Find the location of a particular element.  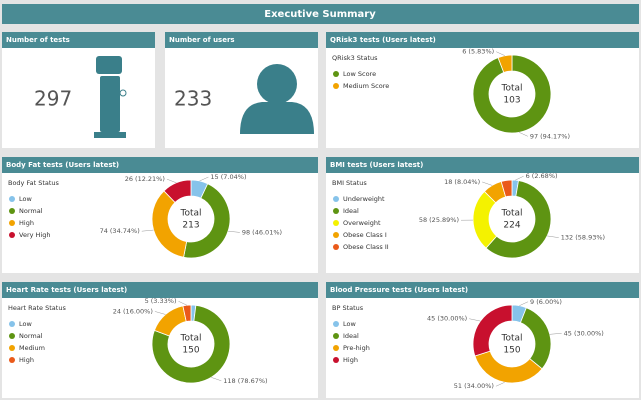

data-label: 45 (30.00%) is located at coordinates (447, 319).